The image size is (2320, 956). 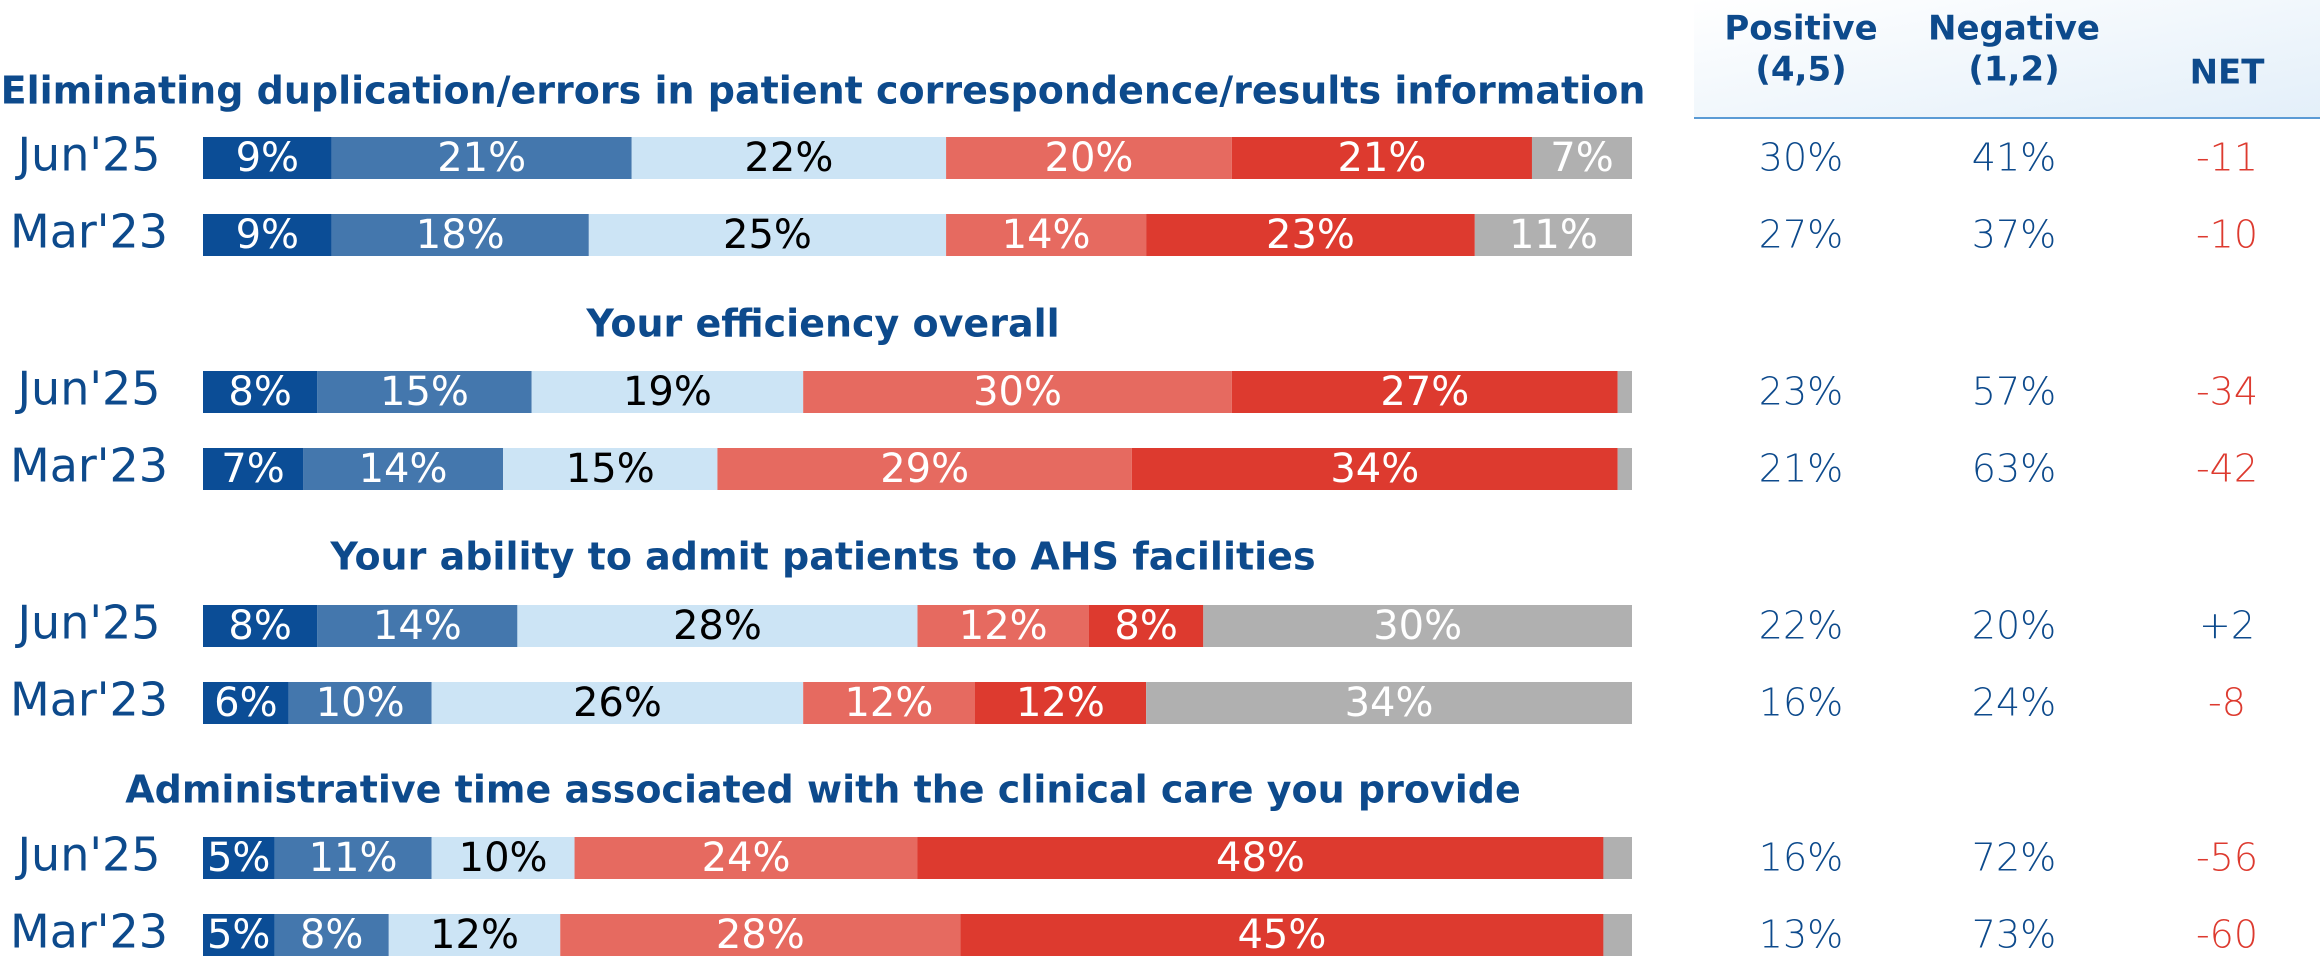 I want to click on header-background, so click(x=2007, y=59).